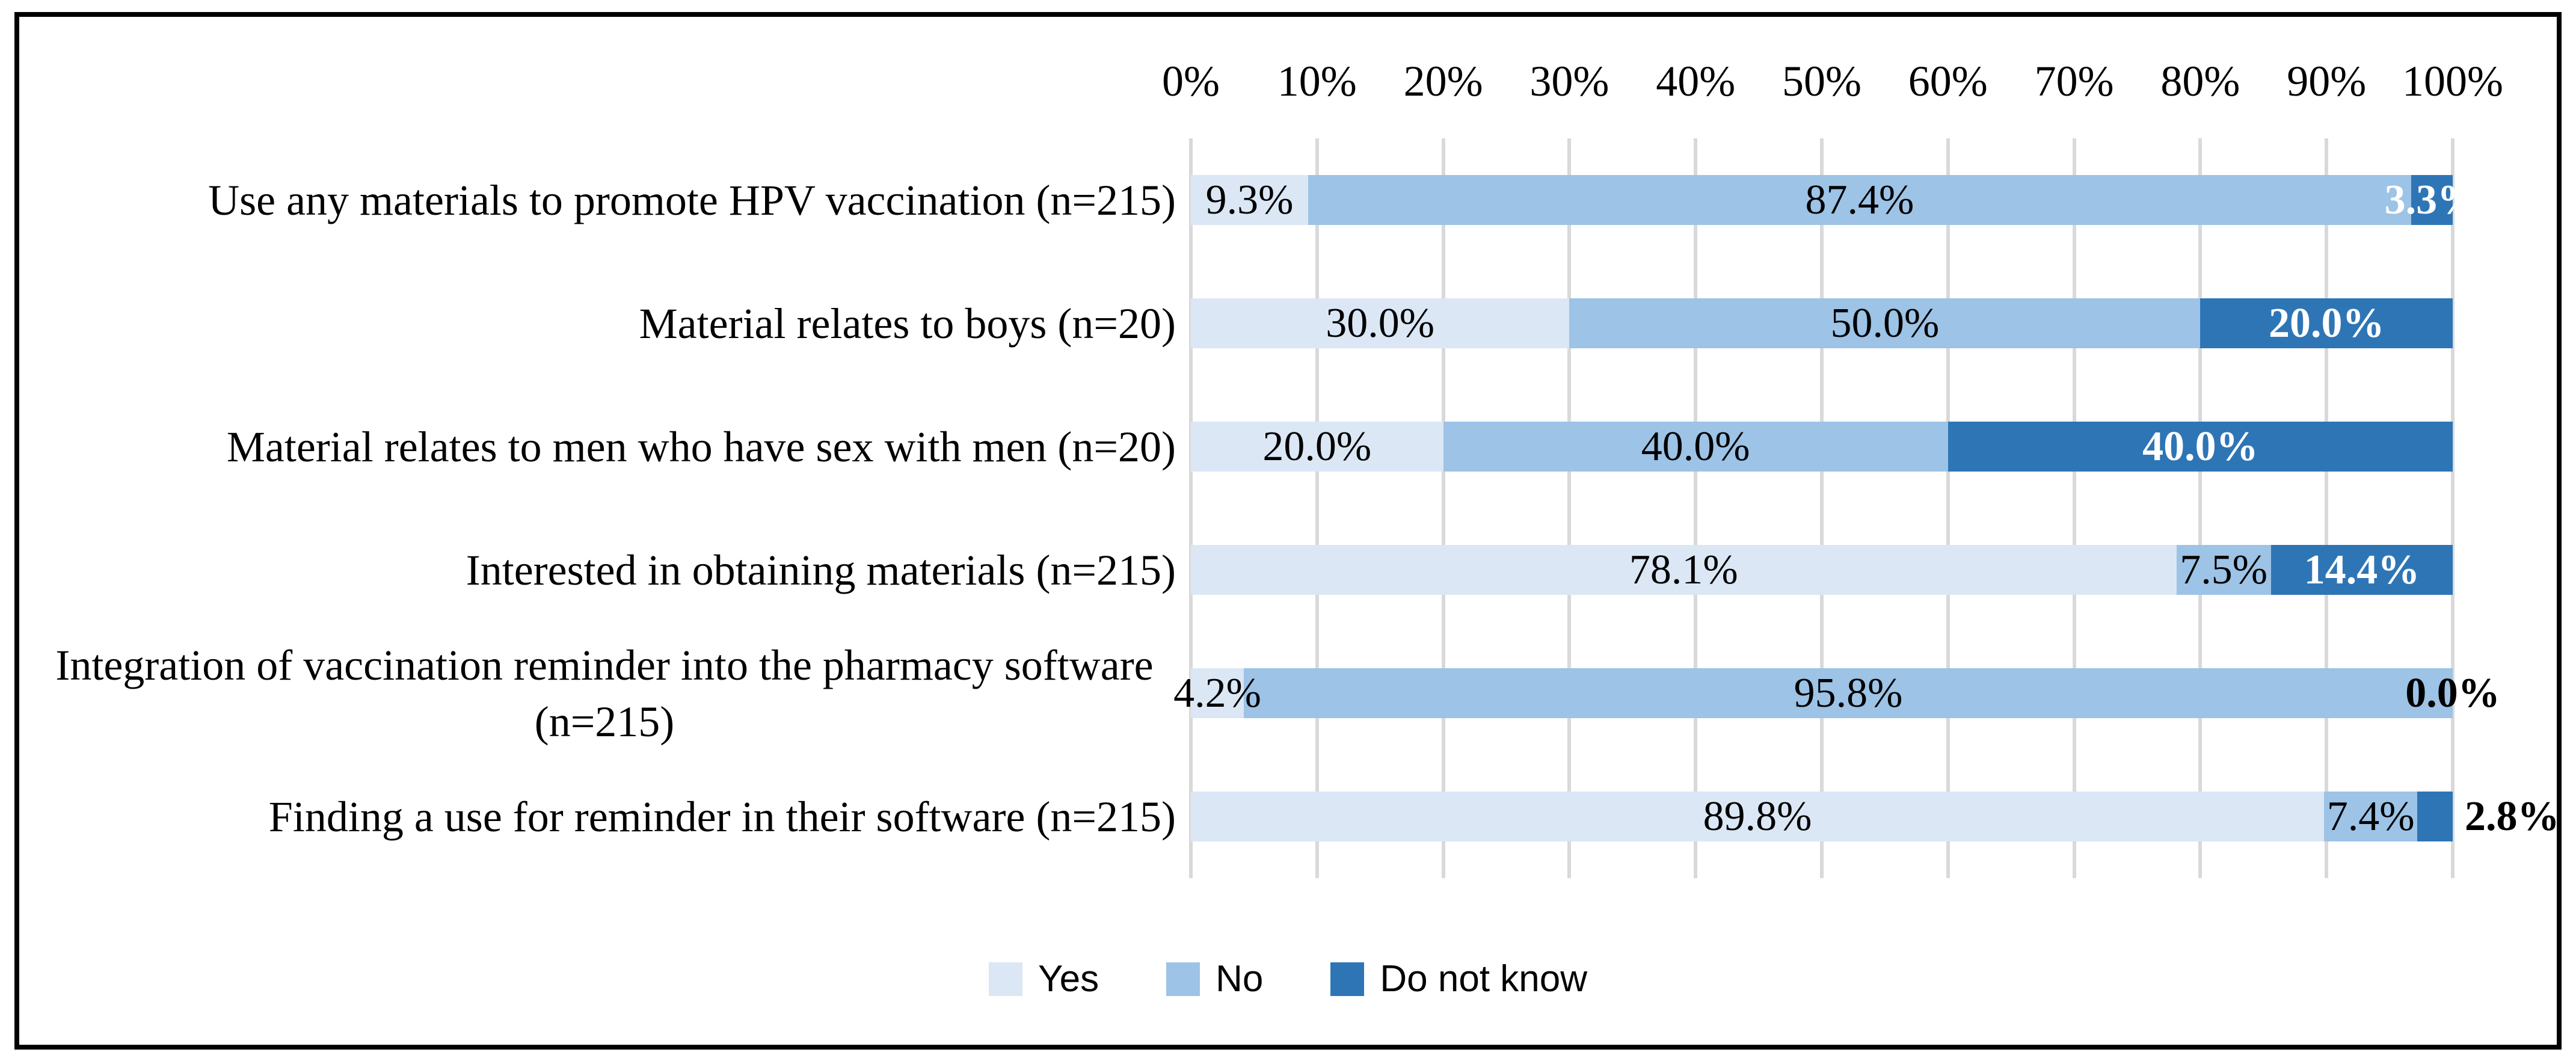 The height and width of the screenshot is (1064, 2576). Describe the element at coordinates (1317, 81) in the screenshot. I see `x-tick-label: 10%` at that location.